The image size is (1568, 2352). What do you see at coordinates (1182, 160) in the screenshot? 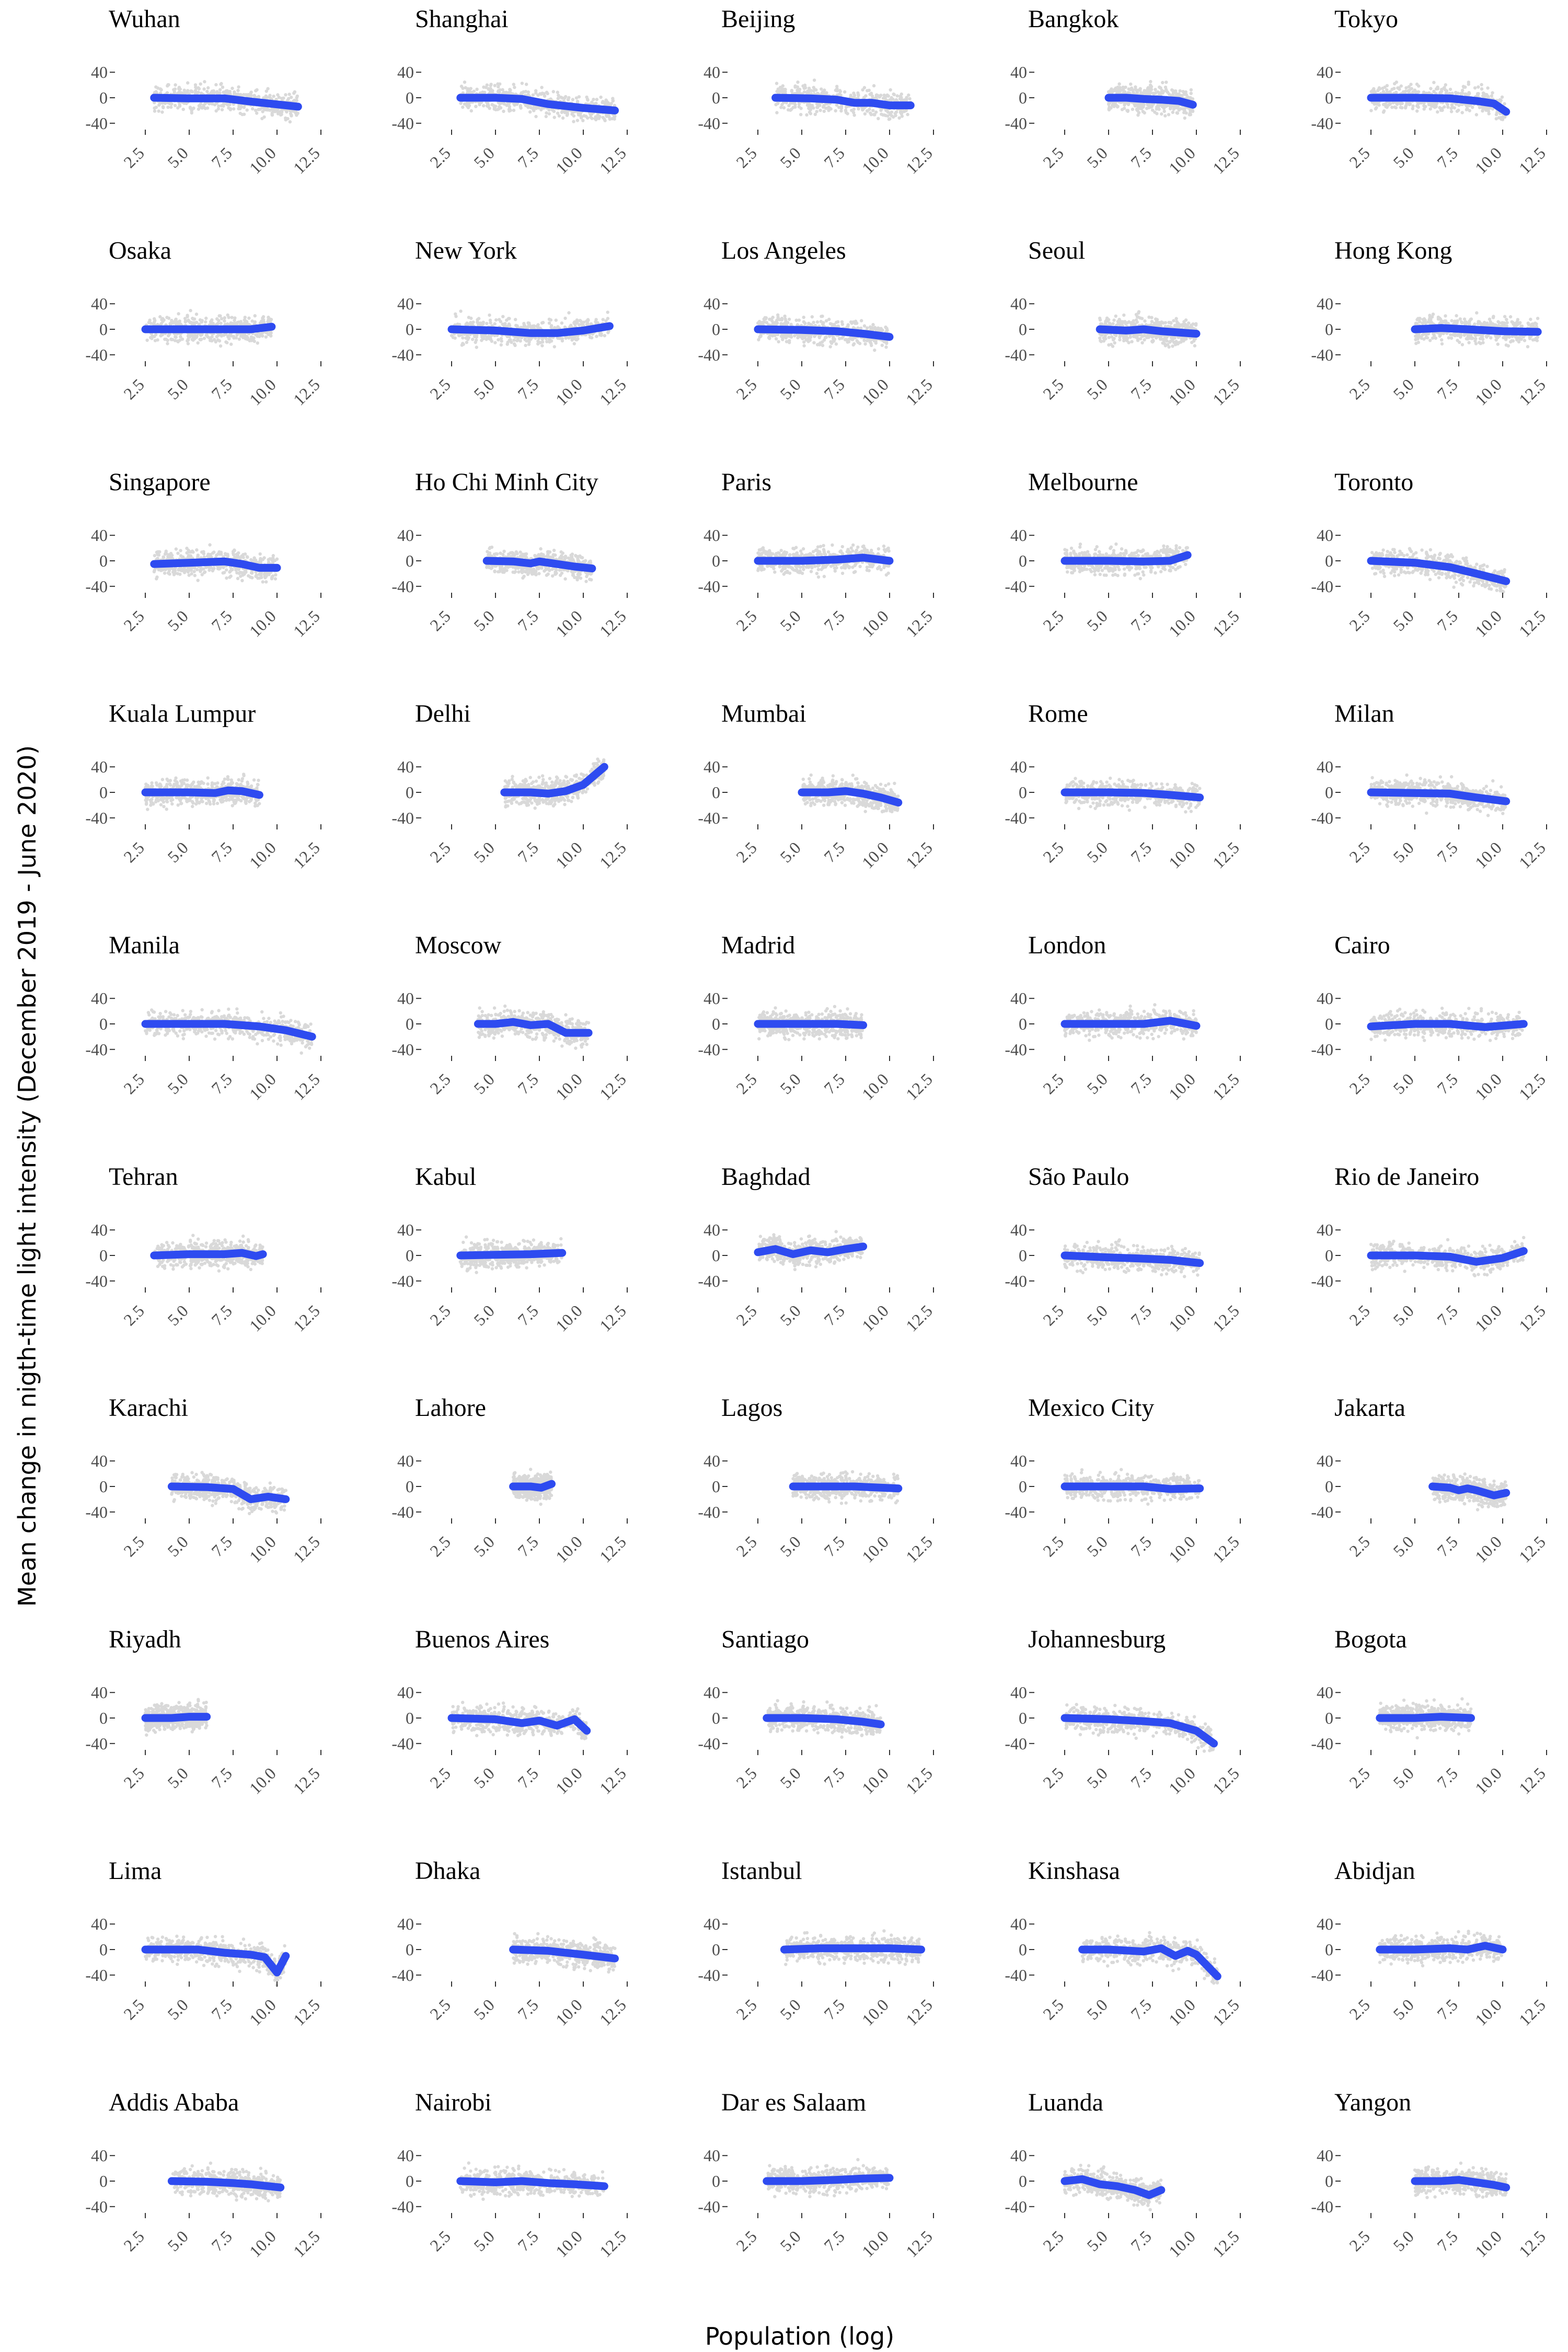
I see `x-tick-label: 10.0` at bounding box center [1182, 160].